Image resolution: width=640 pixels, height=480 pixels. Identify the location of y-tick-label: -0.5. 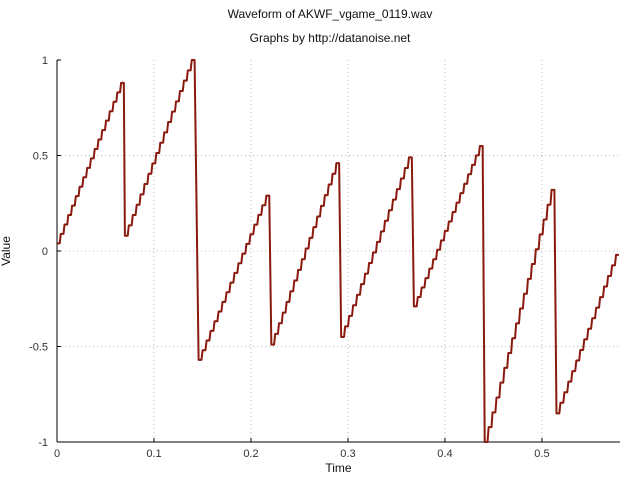
(38, 348).